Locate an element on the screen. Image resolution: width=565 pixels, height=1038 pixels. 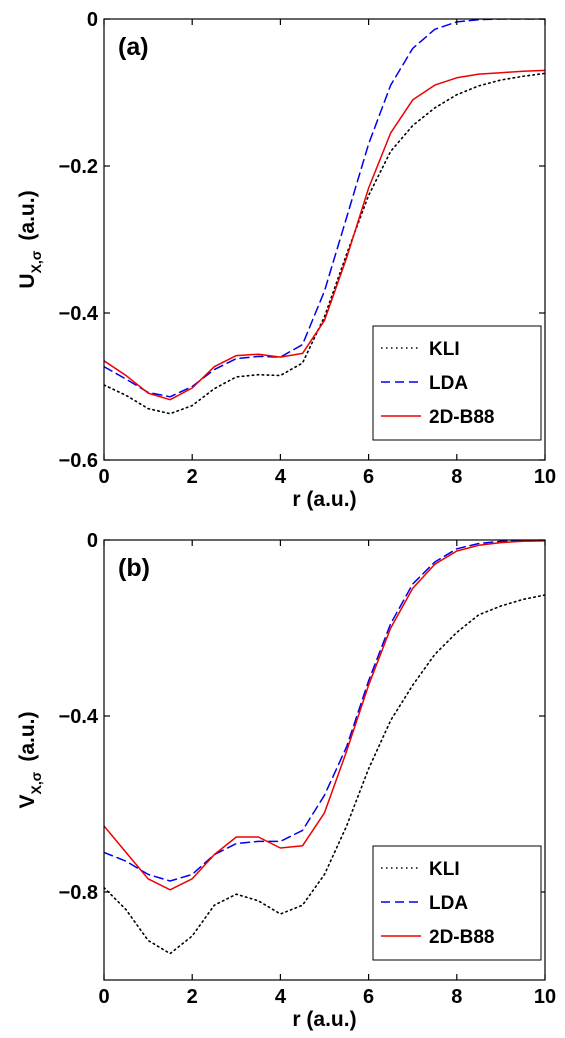
y-axis-symbol: V is located at coordinates (27, 801).